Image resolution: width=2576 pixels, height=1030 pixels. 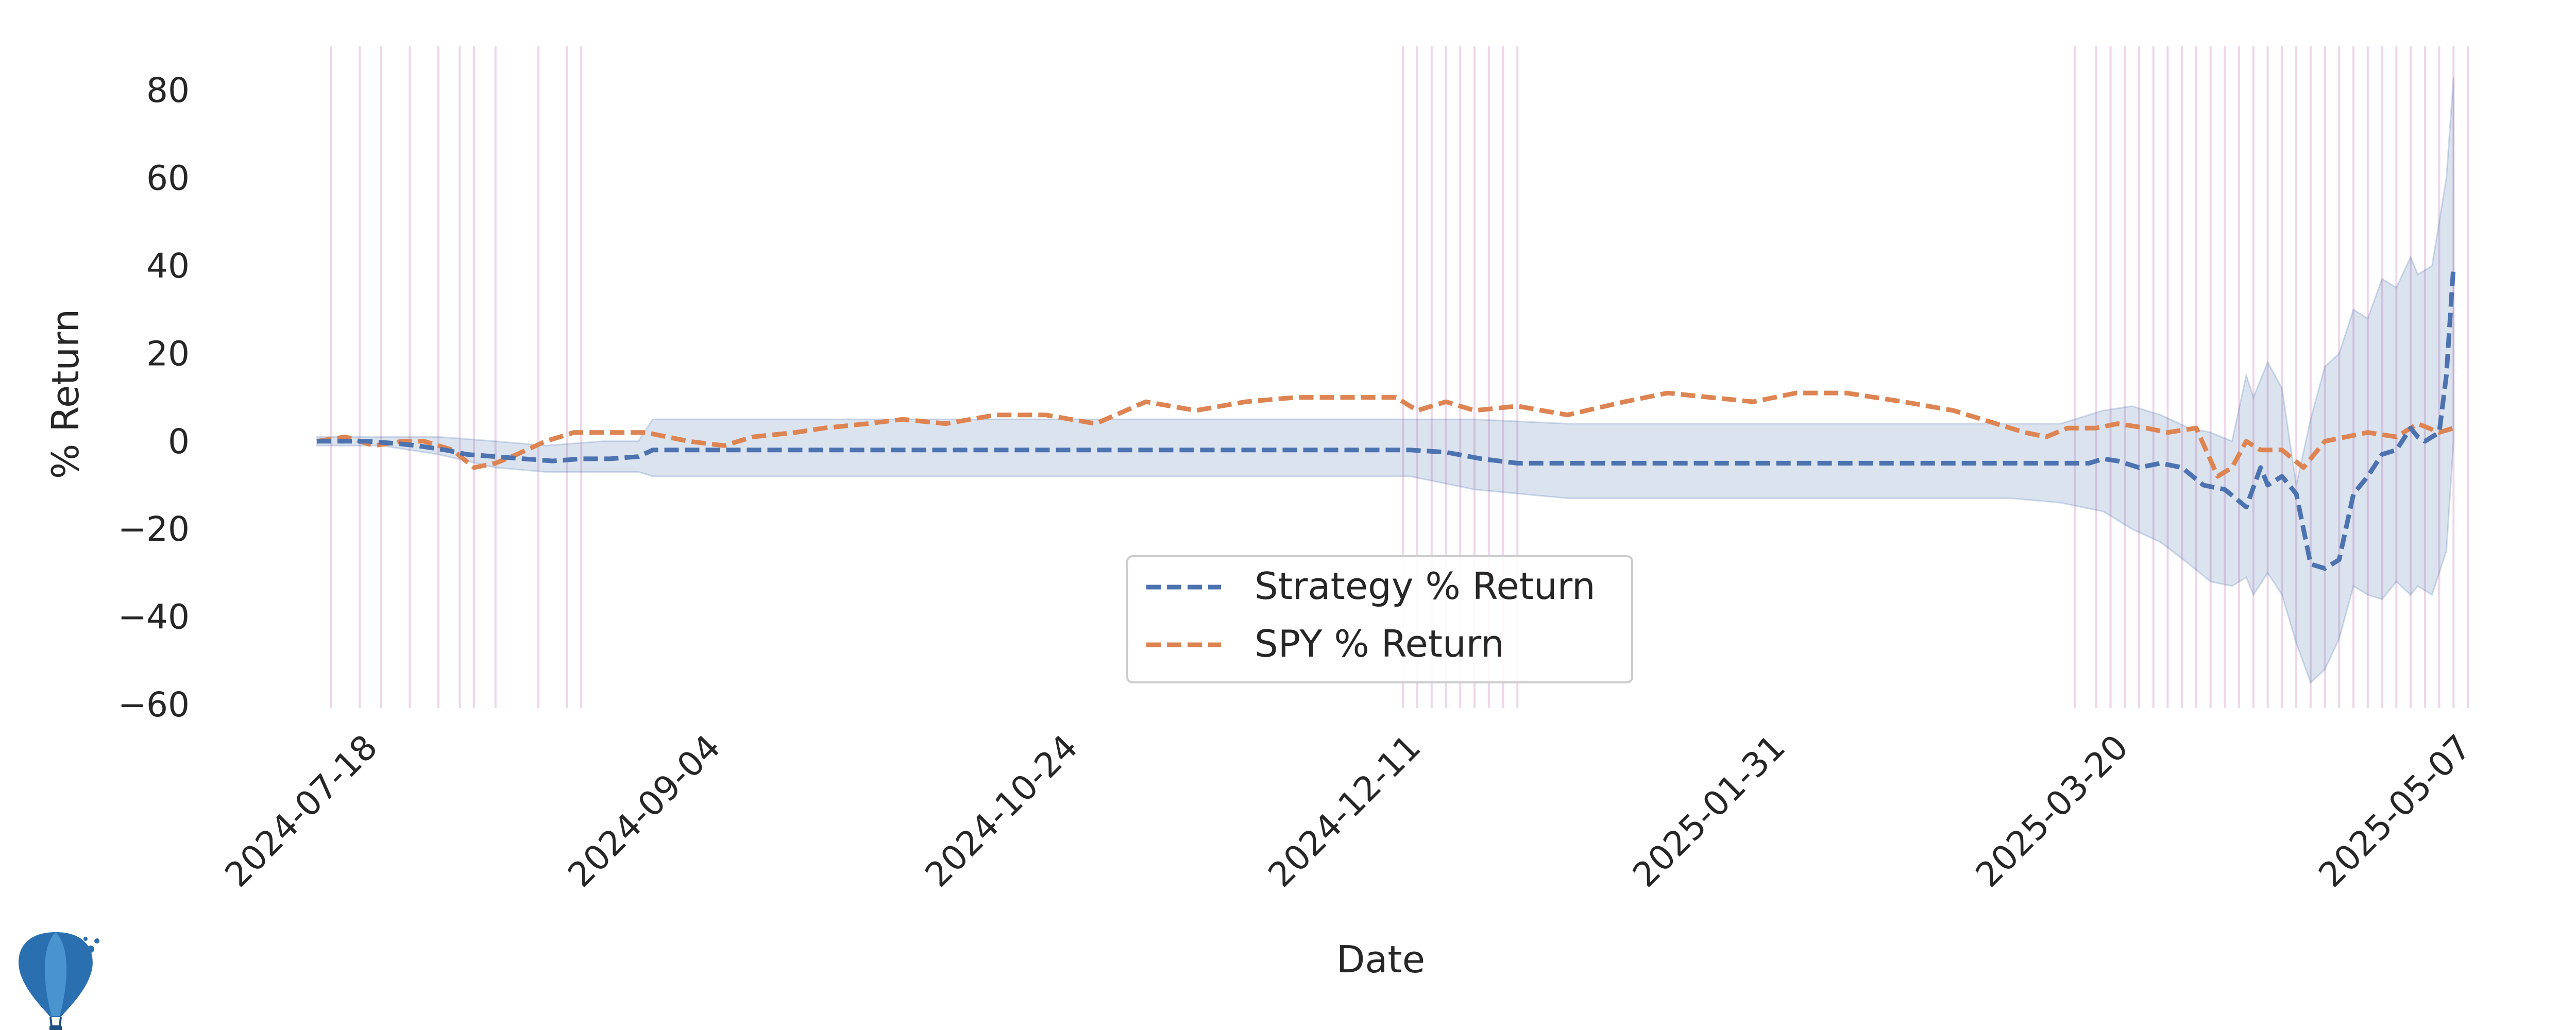 What do you see at coordinates (154, 617) in the screenshot?
I see `y-tick-label: −40` at bounding box center [154, 617].